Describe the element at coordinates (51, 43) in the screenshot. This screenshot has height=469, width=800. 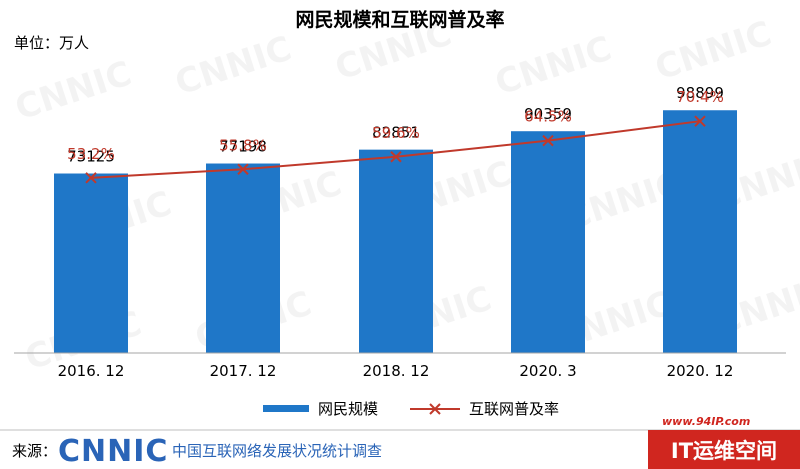
I see `unit-label: 单位：万人` at that location.